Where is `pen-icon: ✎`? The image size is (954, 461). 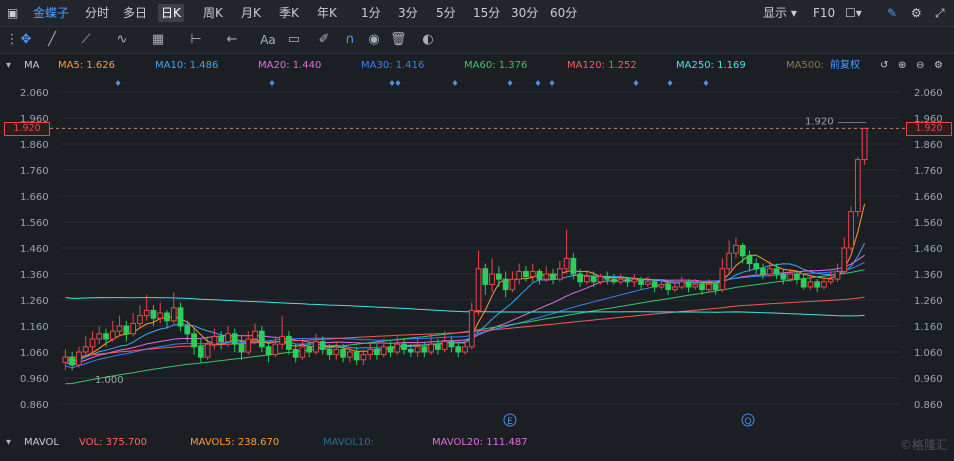
pen-icon: ✎ is located at coordinates (892, 13).